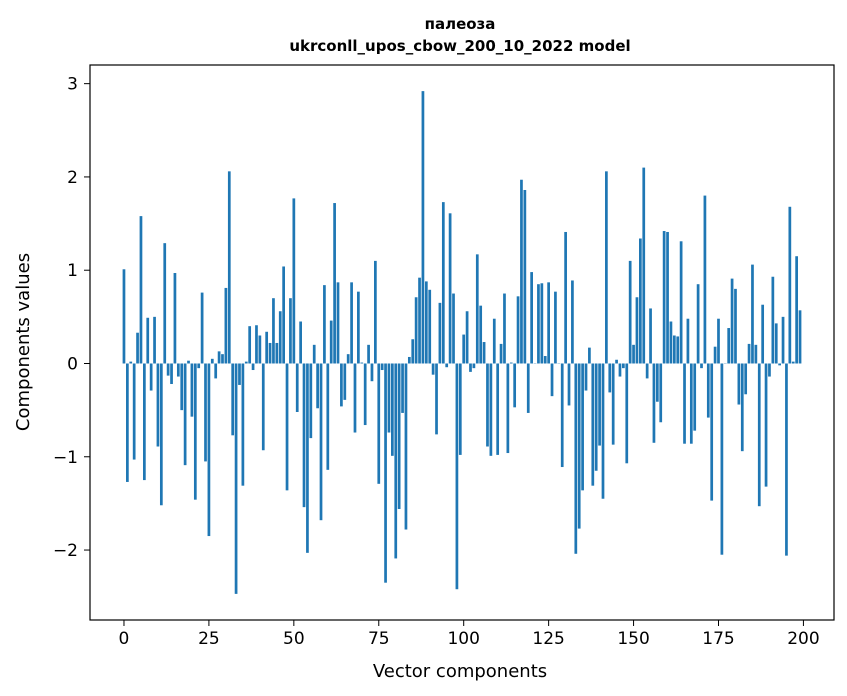 This screenshot has height=696, width=847. What do you see at coordinates (209, 639) in the screenshot?
I see `x-tick-label: 25` at bounding box center [209, 639].